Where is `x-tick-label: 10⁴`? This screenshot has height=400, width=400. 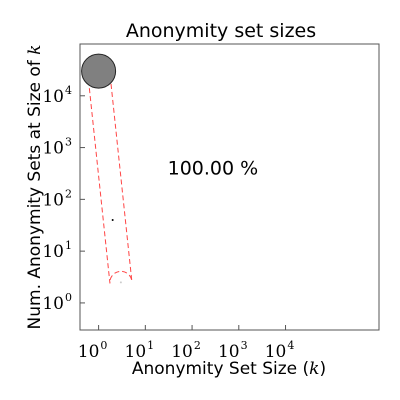 x-tick-label: 10⁴ is located at coordinates (280, 350).